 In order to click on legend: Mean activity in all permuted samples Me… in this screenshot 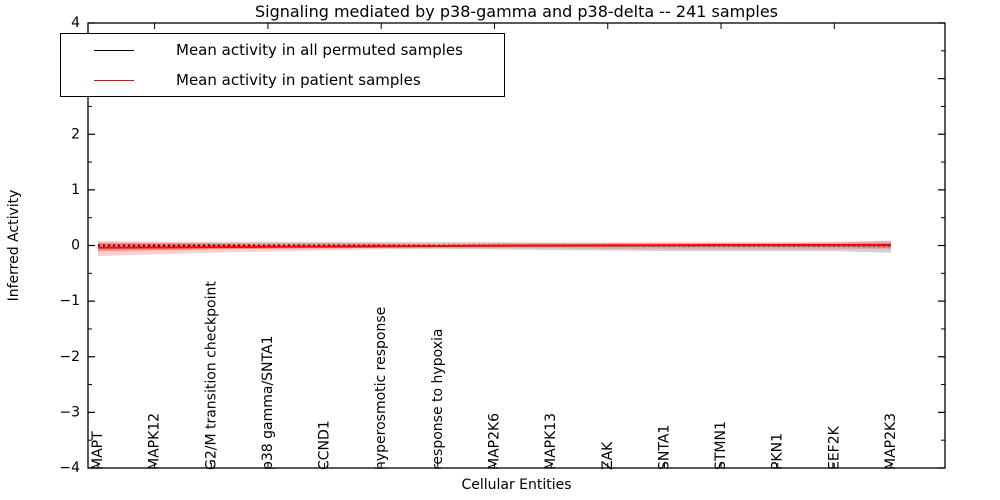, I will do `click(282, 65)`.